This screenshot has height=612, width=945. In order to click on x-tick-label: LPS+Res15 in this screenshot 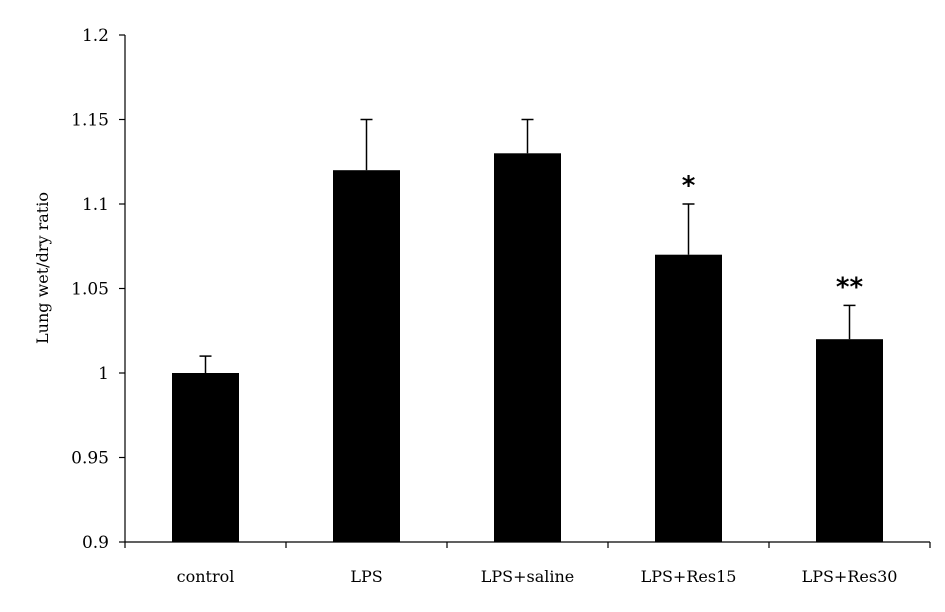, I will do `click(689, 576)`.